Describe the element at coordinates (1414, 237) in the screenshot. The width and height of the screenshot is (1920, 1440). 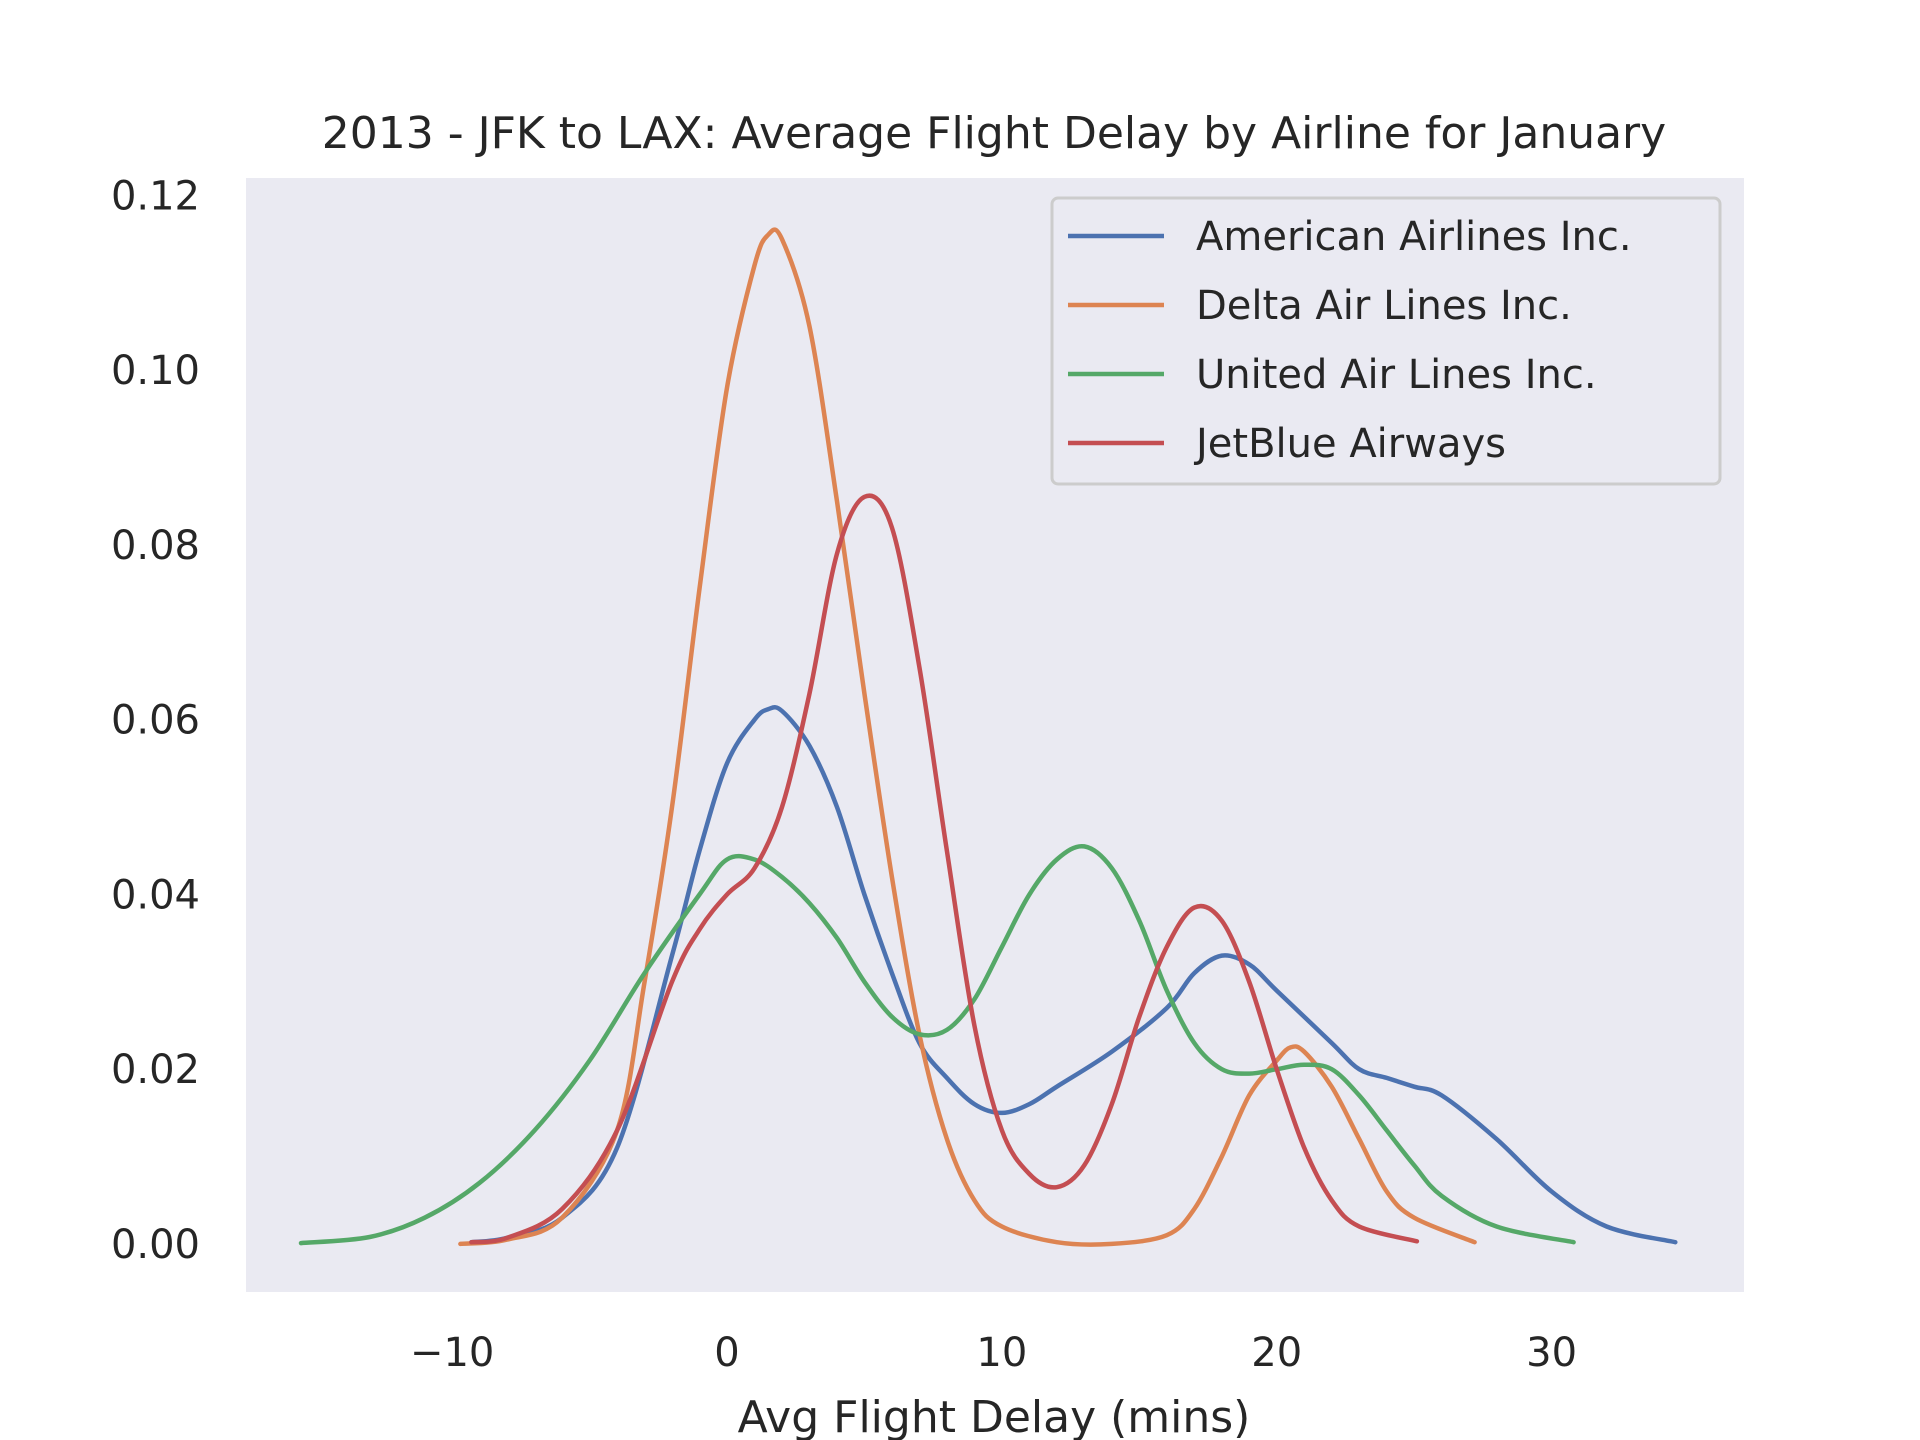
I see `legend-label: American Airlines Inc.` at that location.